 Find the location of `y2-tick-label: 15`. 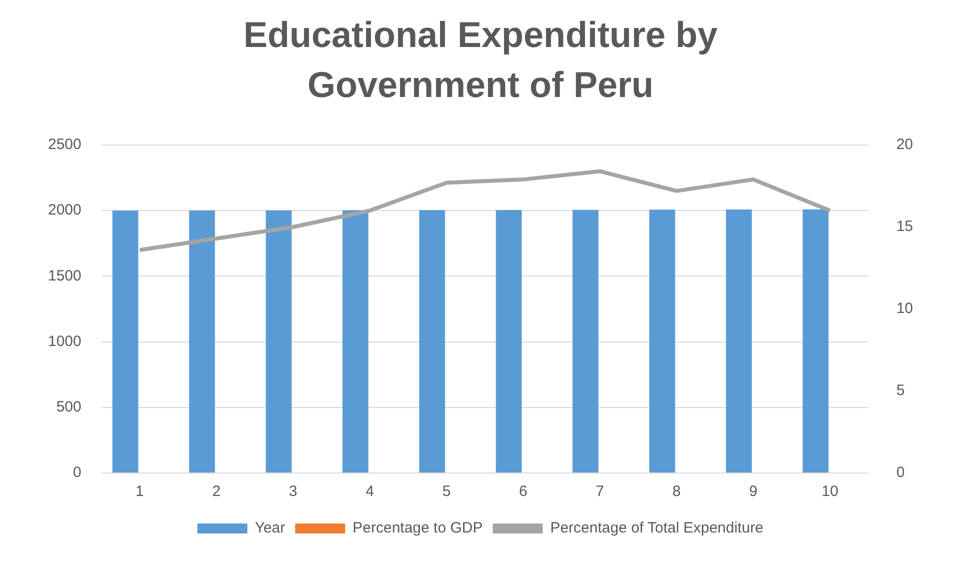

y2-tick-label: 15 is located at coordinates (905, 227).